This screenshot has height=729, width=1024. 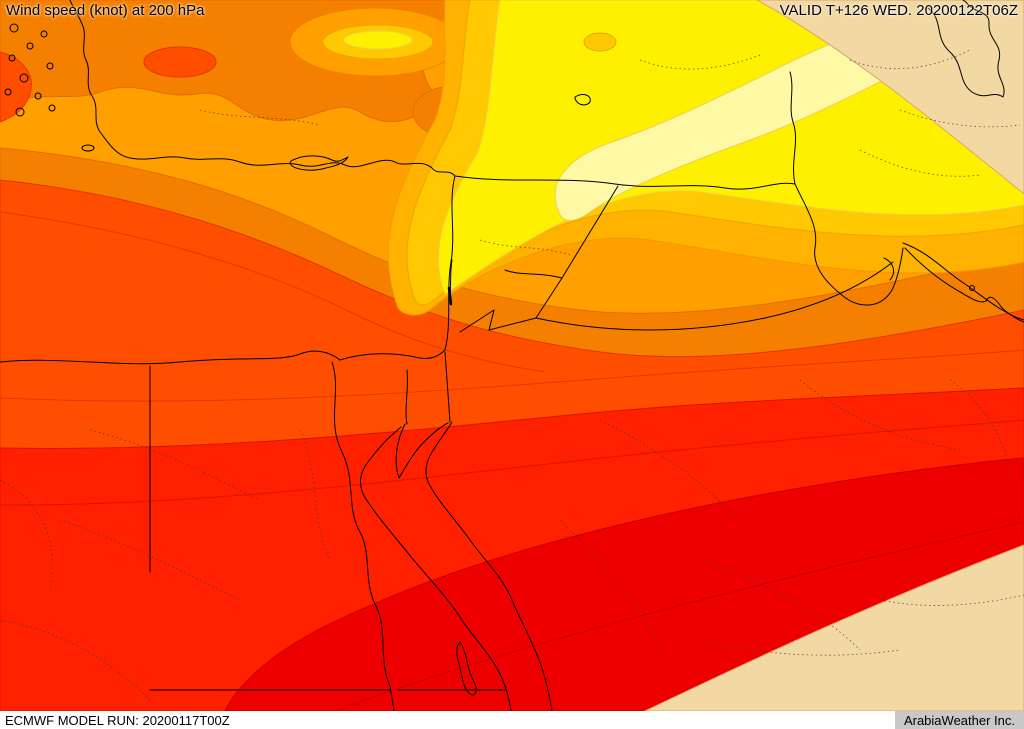 I want to click on kuwait-border, so click(x=889, y=269).